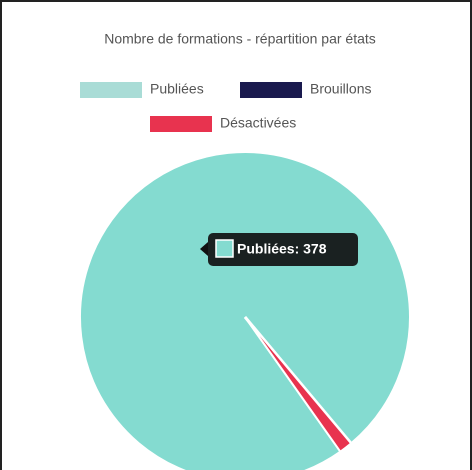 The image size is (472, 470). What do you see at coordinates (204, 249) in the screenshot?
I see `tooltip-arrow` at bounding box center [204, 249].